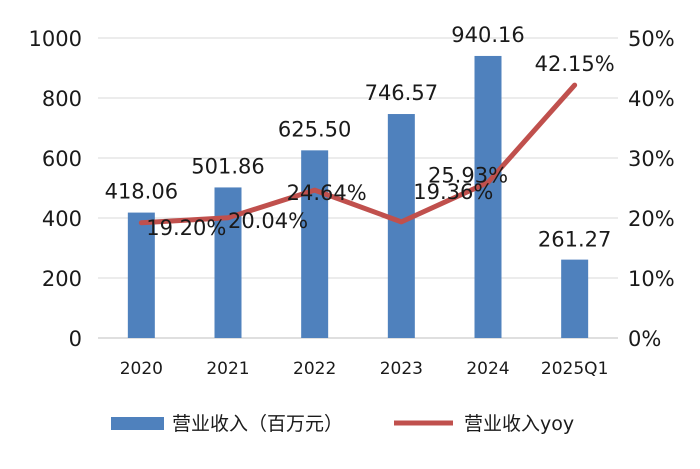  What do you see at coordinates (651, 99) in the screenshot?
I see `right-tick-label: 40%` at bounding box center [651, 99].